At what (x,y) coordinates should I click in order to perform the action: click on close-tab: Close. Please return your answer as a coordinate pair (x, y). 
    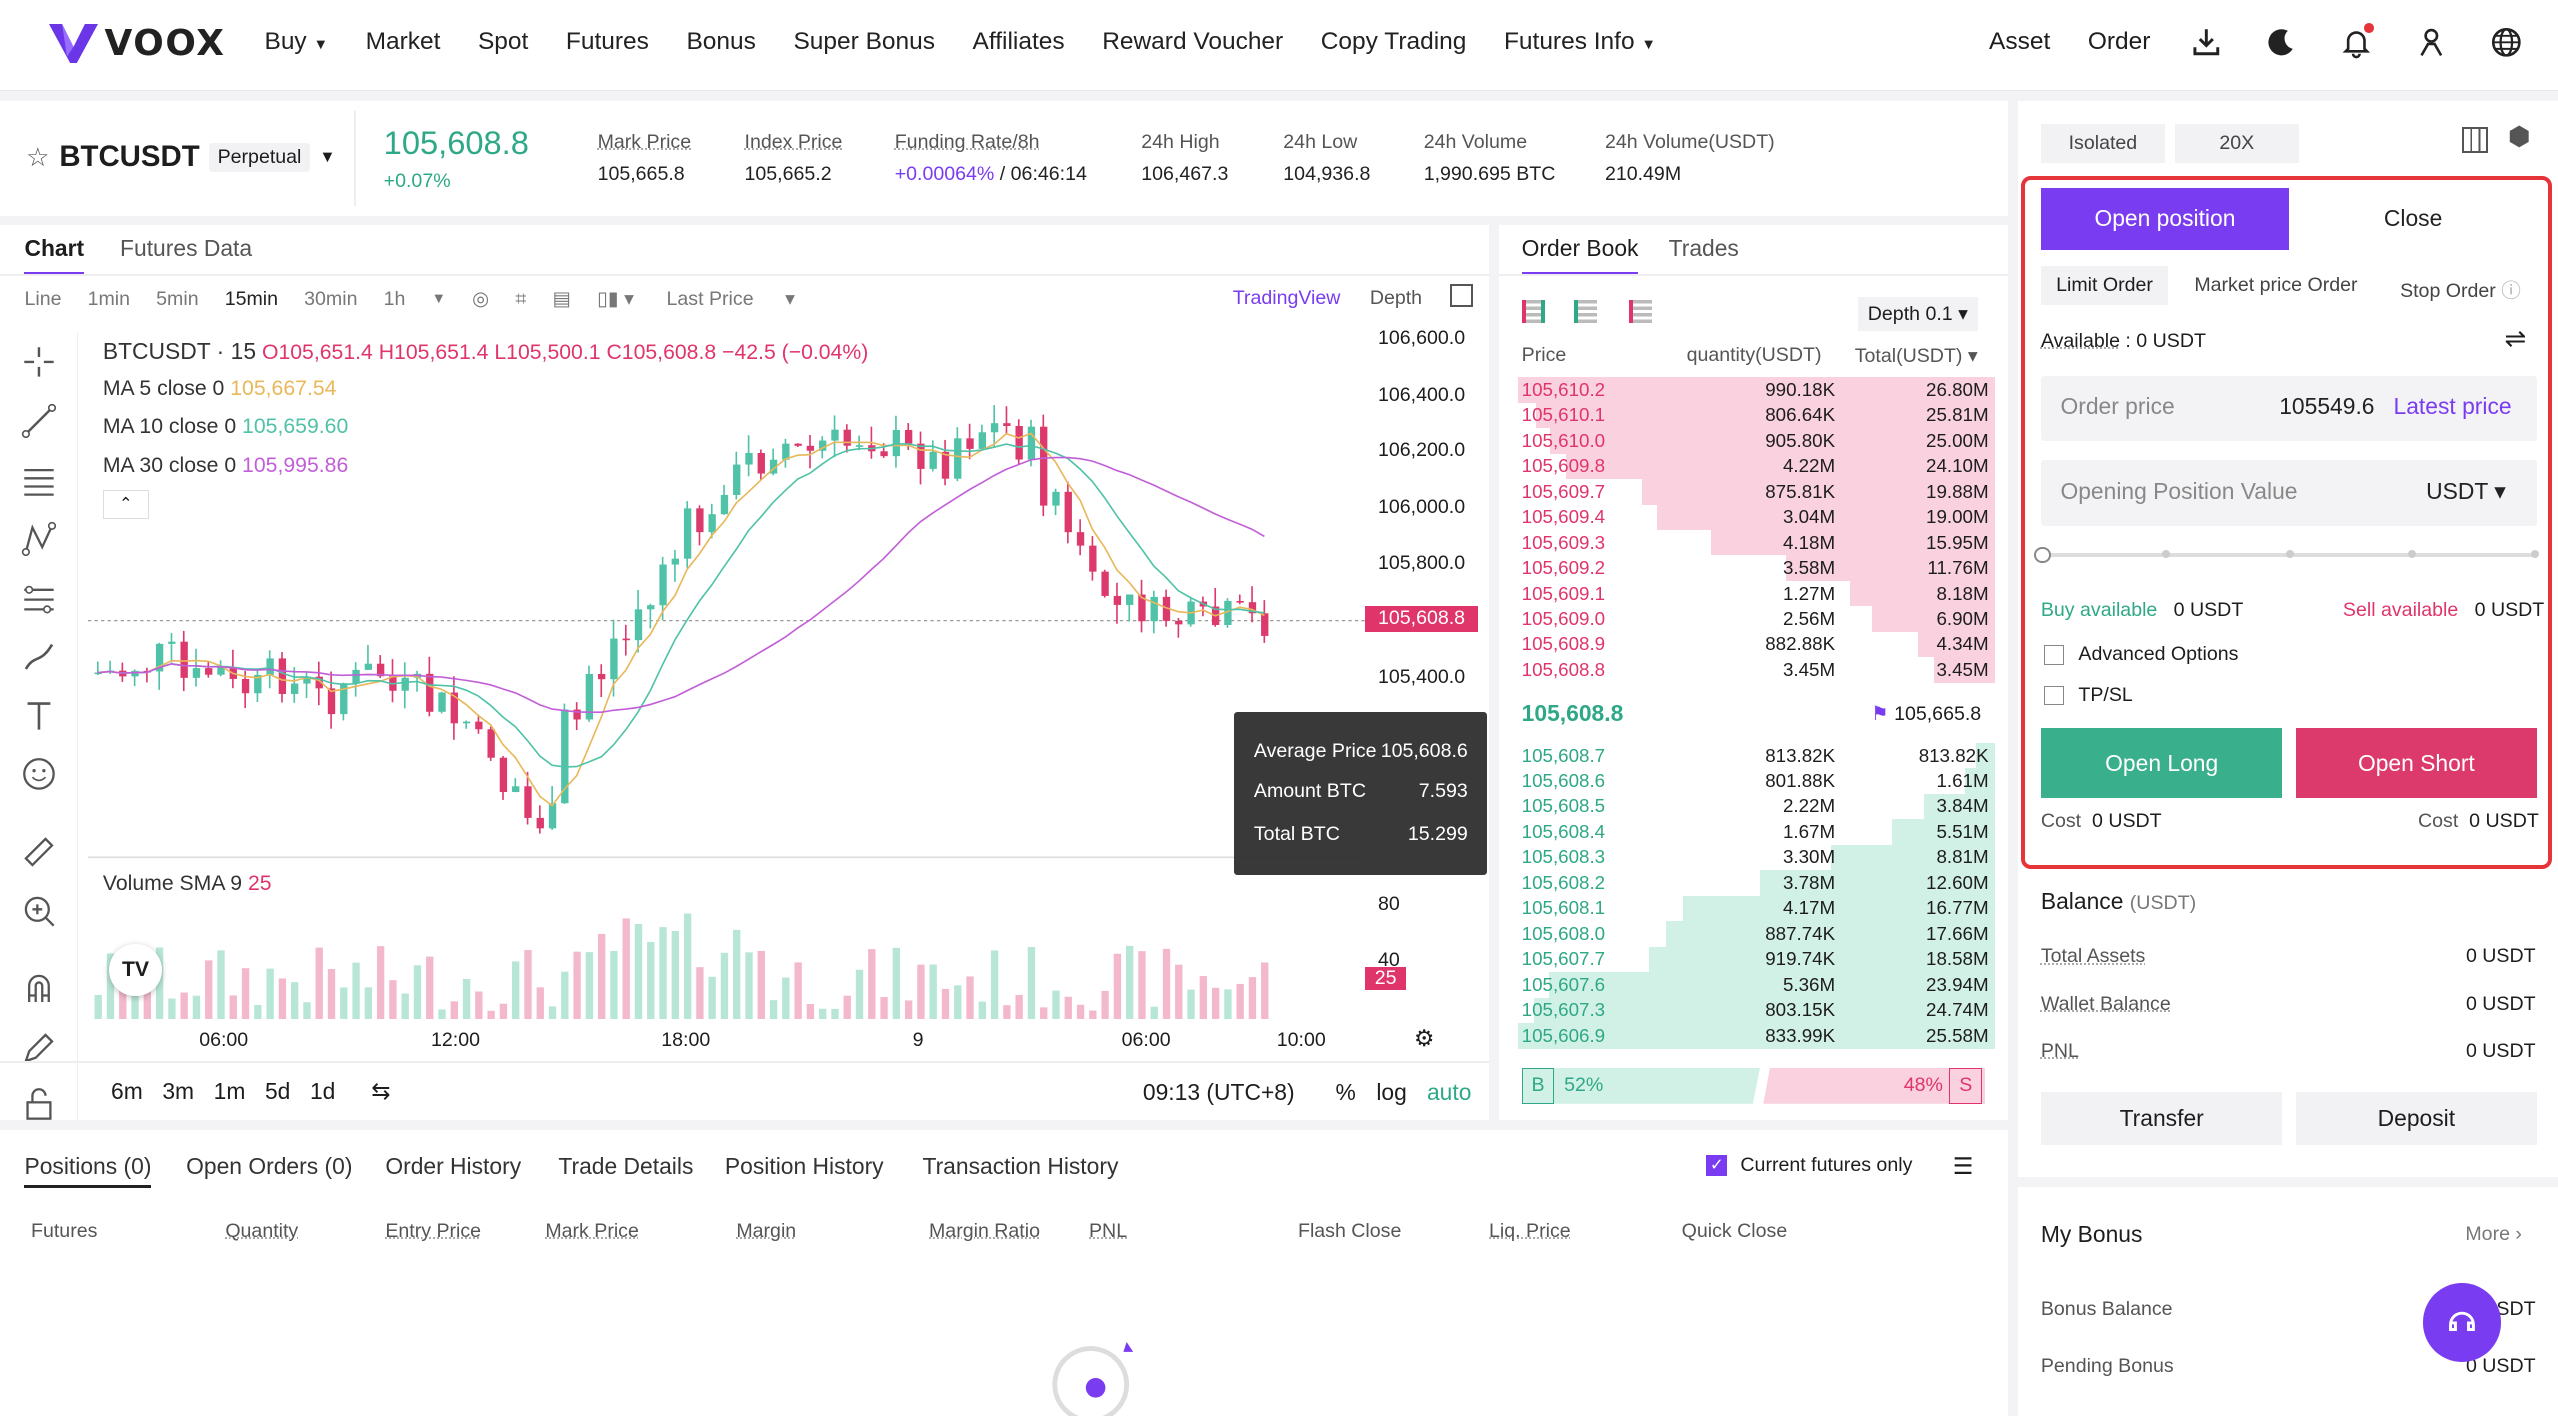
    Looking at the image, I should click on (2413, 218).